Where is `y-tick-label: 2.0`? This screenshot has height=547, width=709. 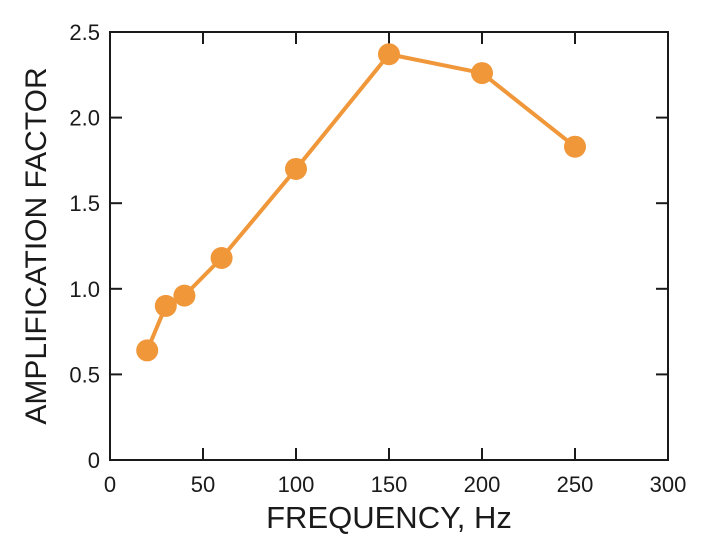
y-tick-label: 2.0 is located at coordinates (84, 118).